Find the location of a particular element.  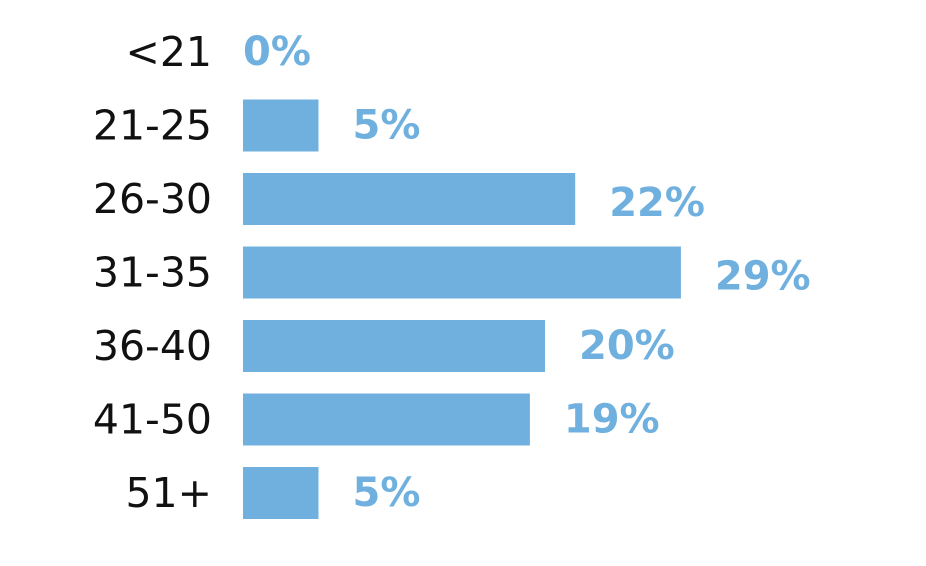

value-label: 0% is located at coordinates (277, 52).